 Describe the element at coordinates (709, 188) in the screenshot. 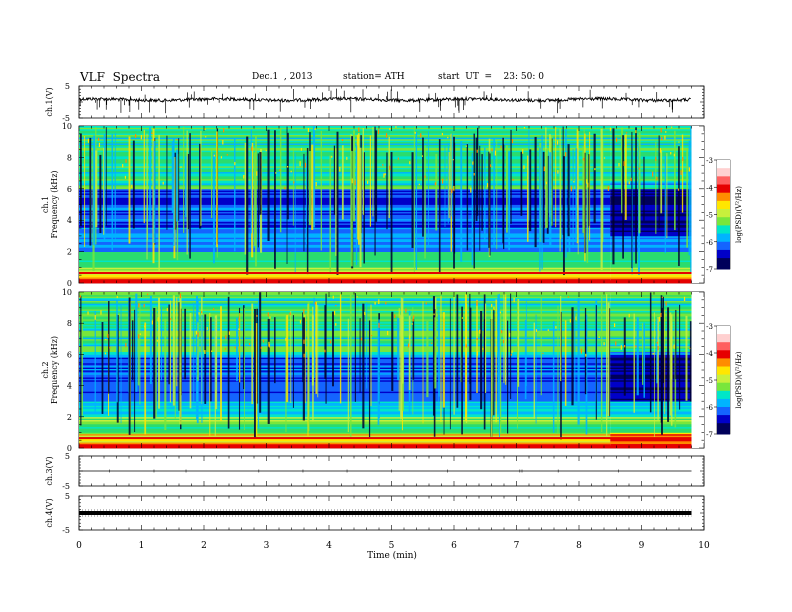

I see `colorbar-tick-label: -4` at that location.